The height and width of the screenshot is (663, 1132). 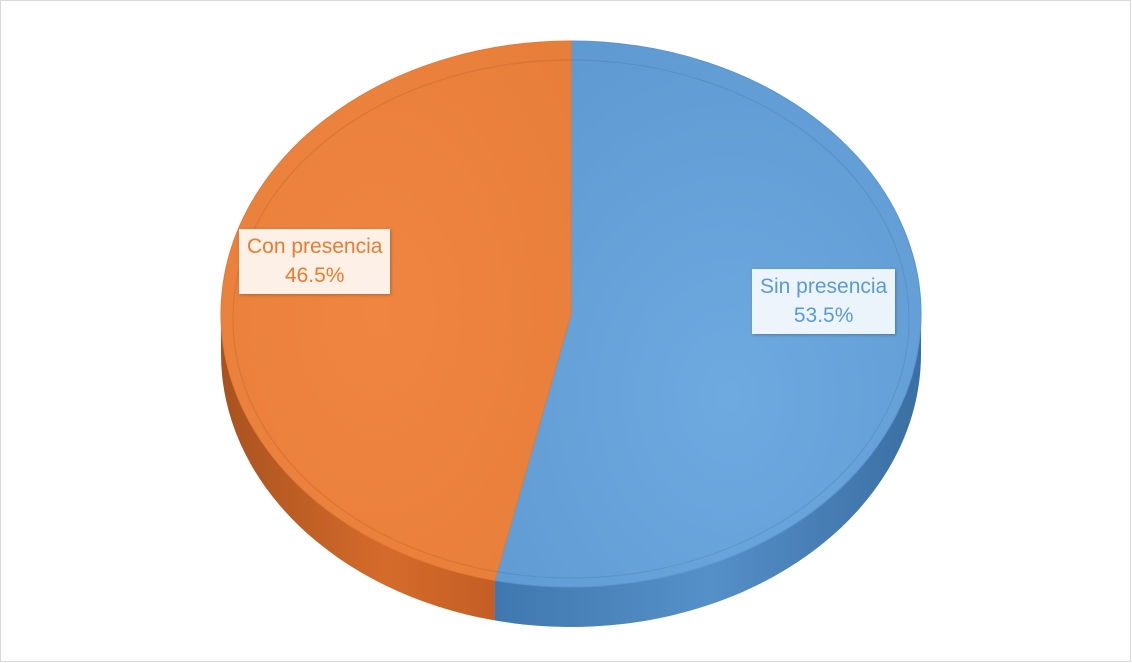 What do you see at coordinates (823, 315) in the screenshot?
I see `label-percent: 53.5%` at bounding box center [823, 315].